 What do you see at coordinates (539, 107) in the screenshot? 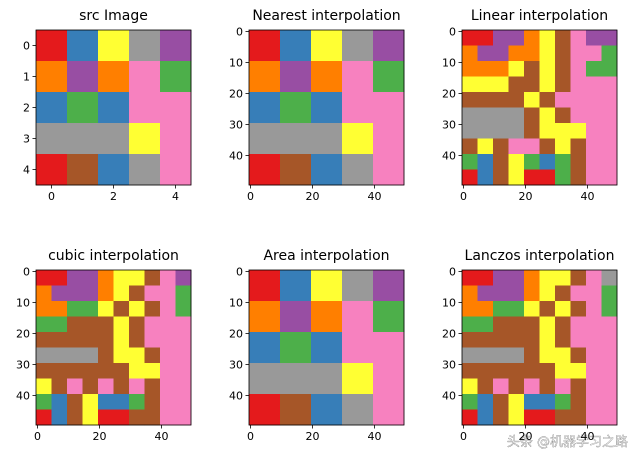
I see `axes-frame` at bounding box center [539, 107].